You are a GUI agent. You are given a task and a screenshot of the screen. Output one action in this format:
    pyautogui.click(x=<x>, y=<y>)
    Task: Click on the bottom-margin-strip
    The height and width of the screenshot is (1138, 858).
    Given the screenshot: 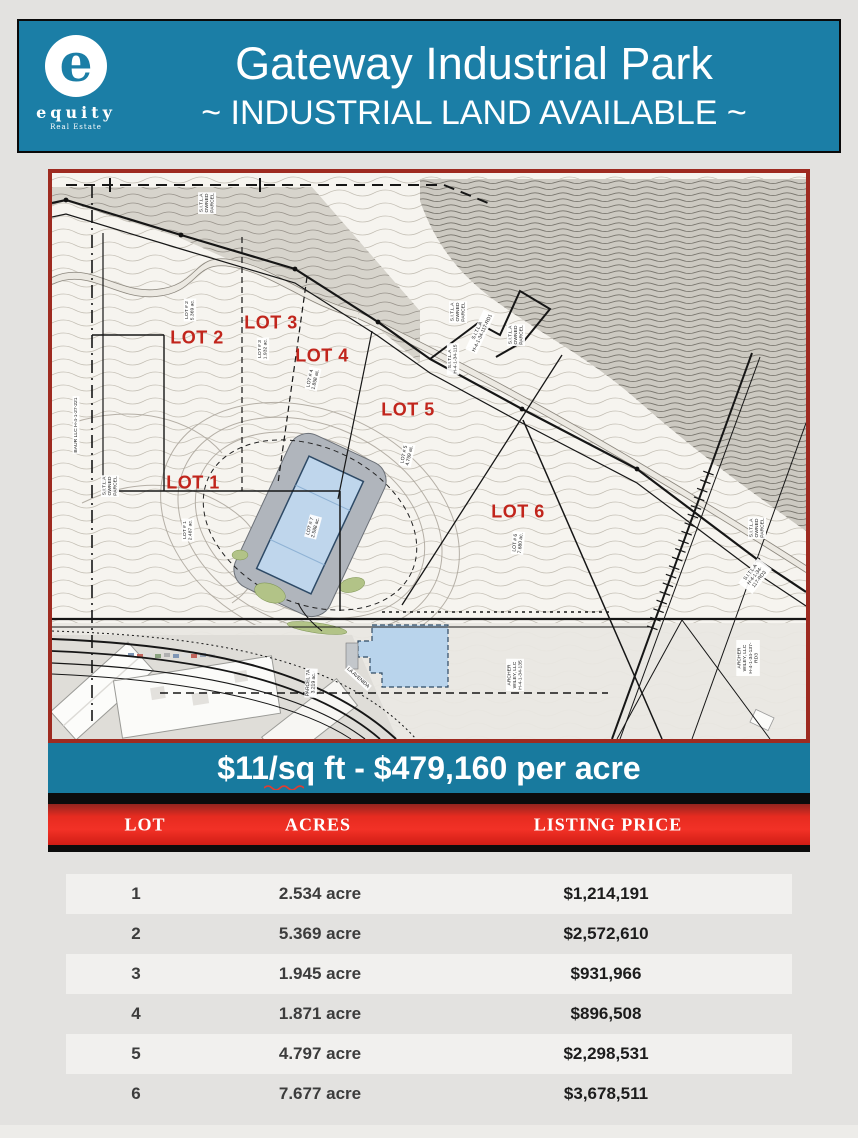 What is the action you would take?
    pyautogui.click(x=429, y=1131)
    